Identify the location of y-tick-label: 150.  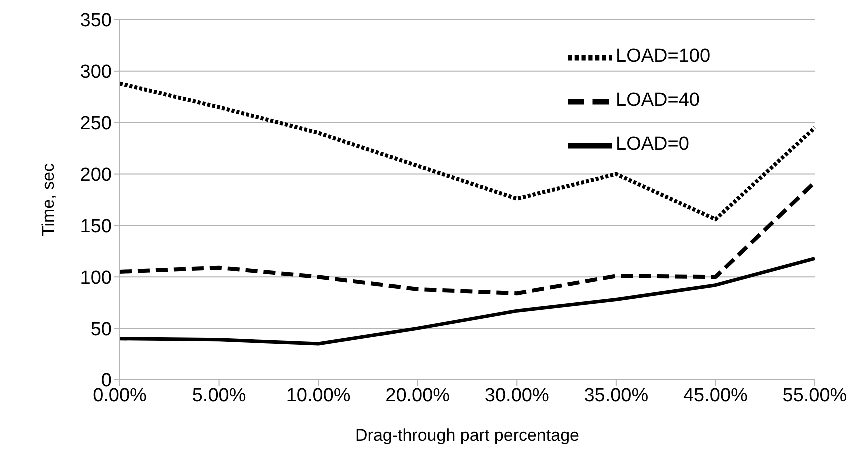
(96, 227).